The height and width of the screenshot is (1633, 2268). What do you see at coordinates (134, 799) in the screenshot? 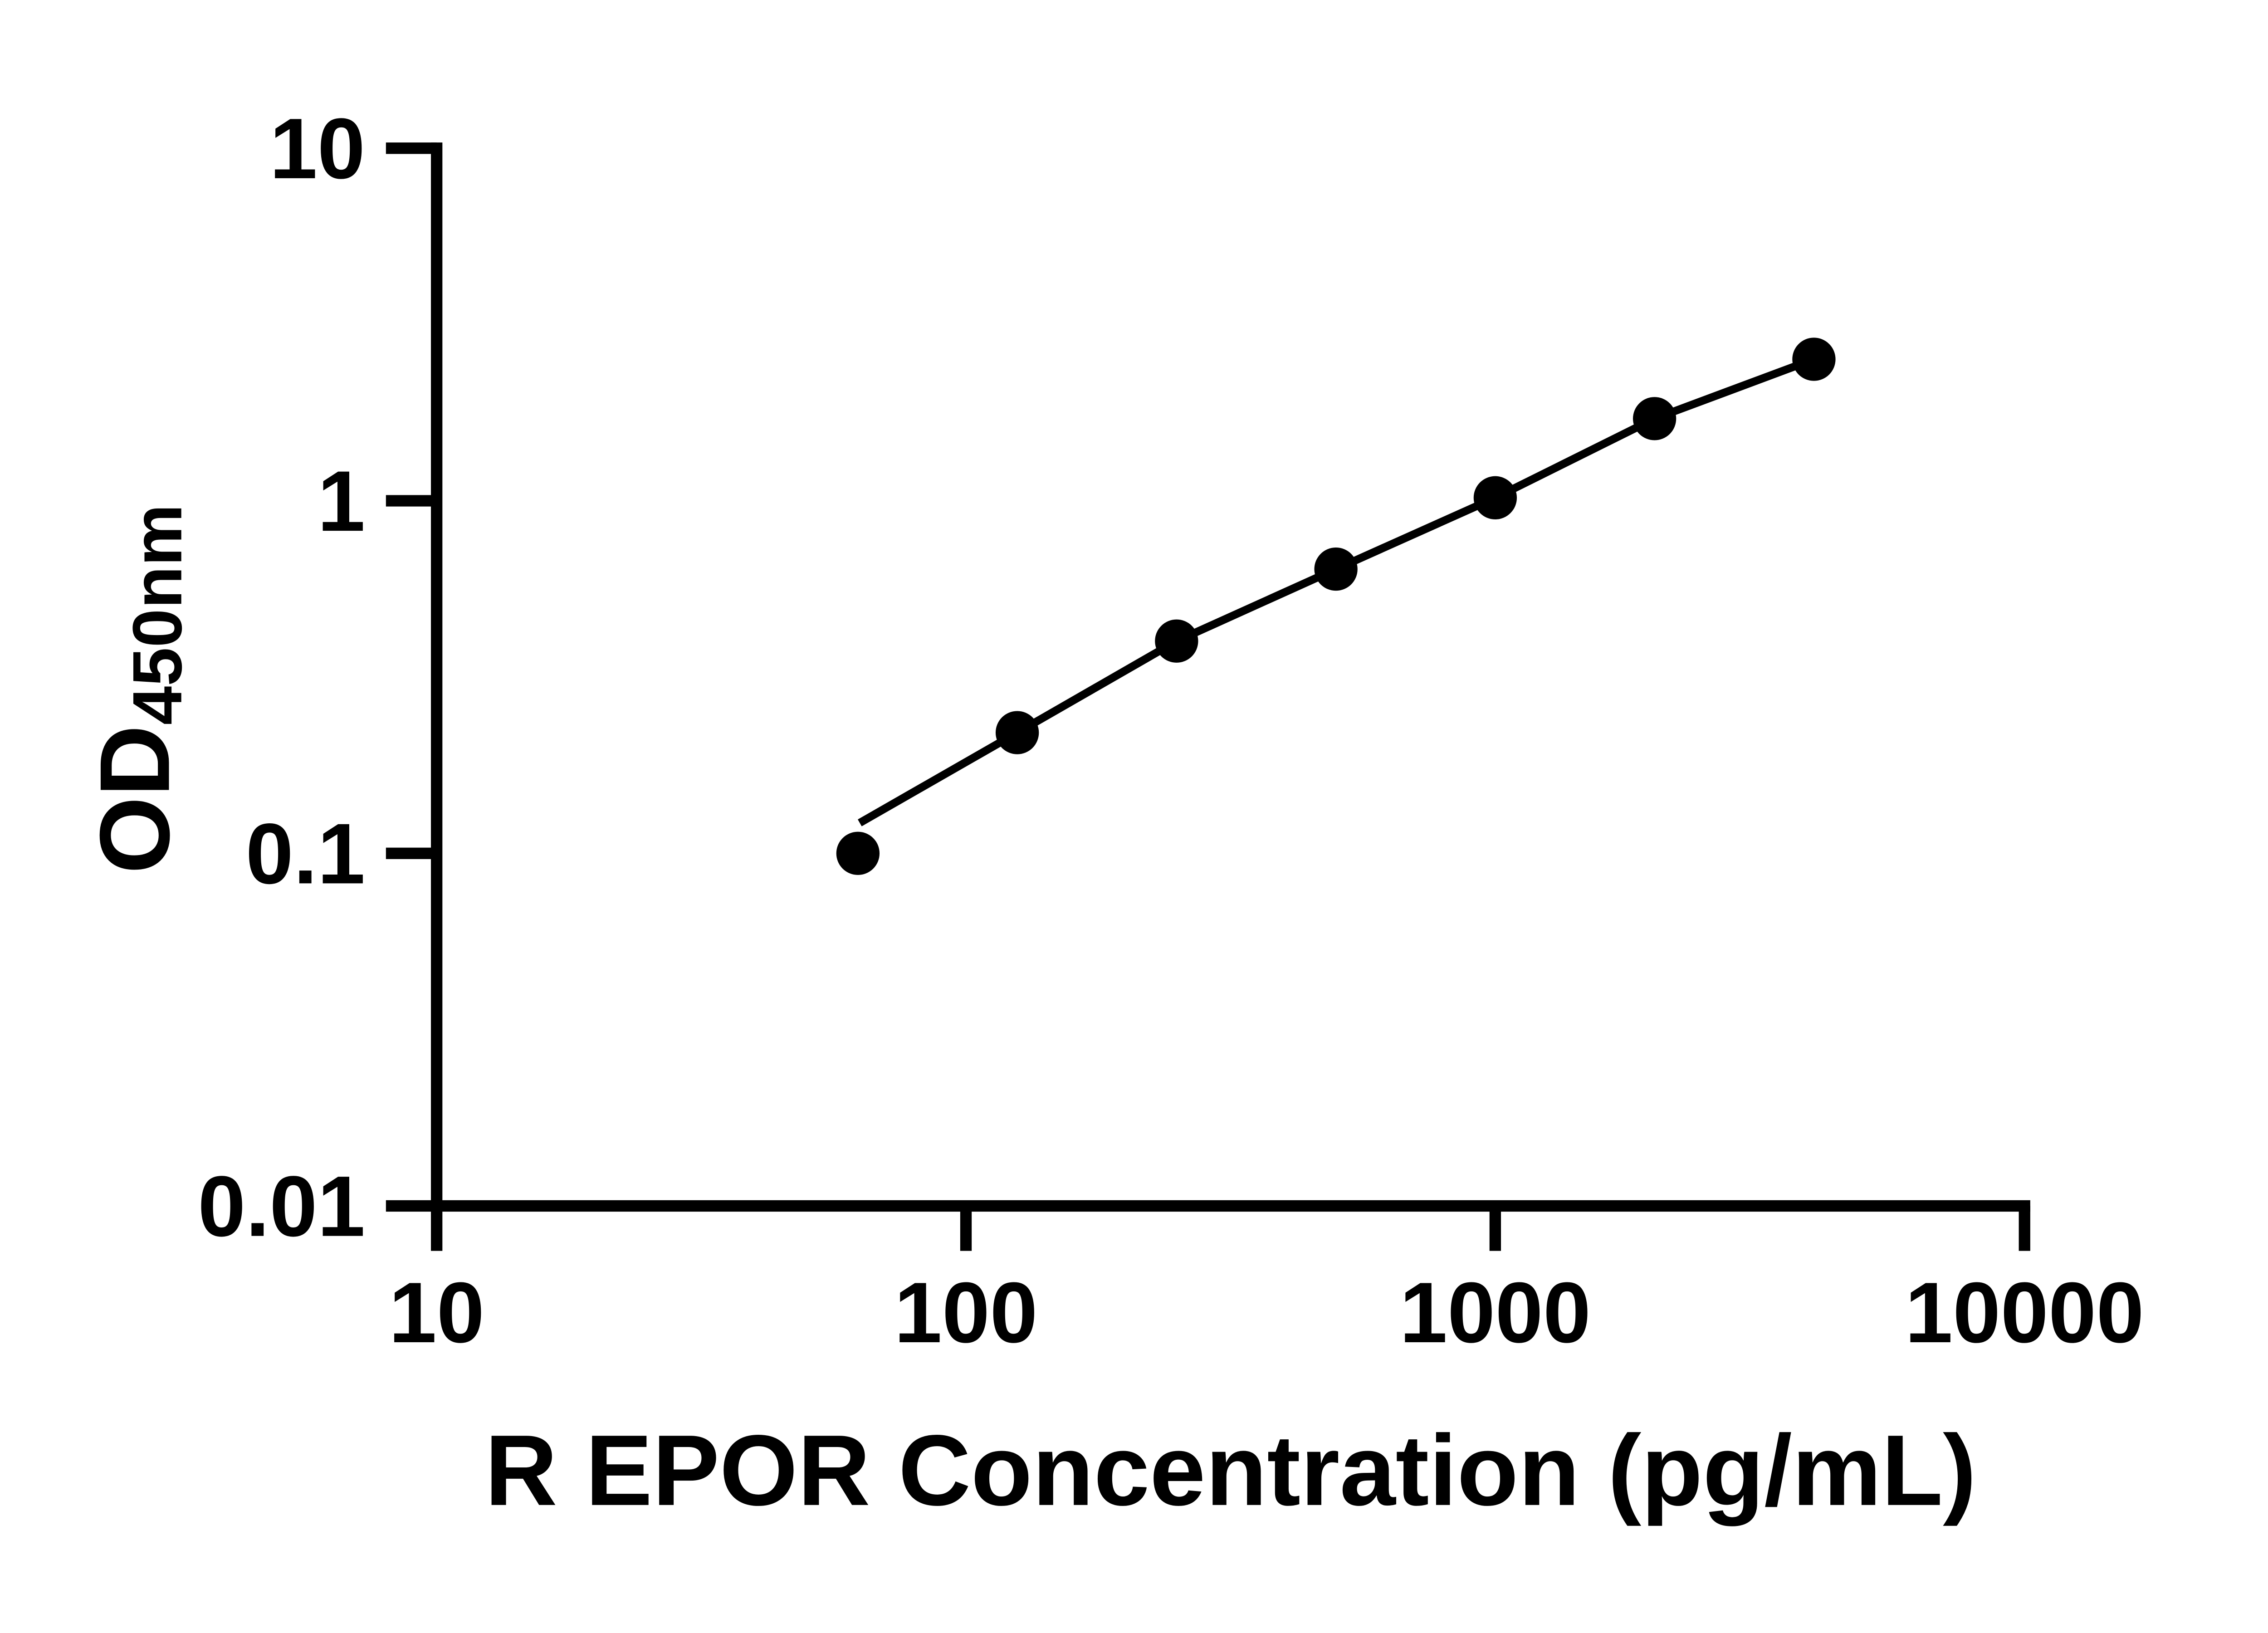
I see `y-axis-title-main: OD` at bounding box center [134, 799].